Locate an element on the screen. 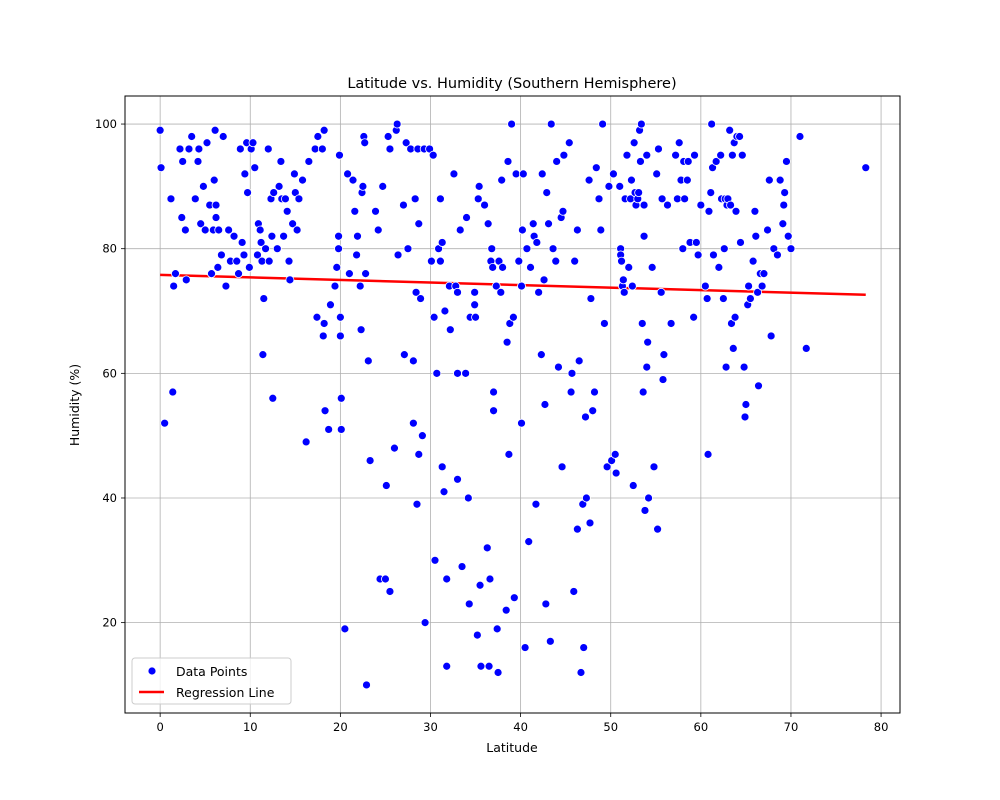  legend-label-regression-line: Regression Line is located at coordinates (225, 692).